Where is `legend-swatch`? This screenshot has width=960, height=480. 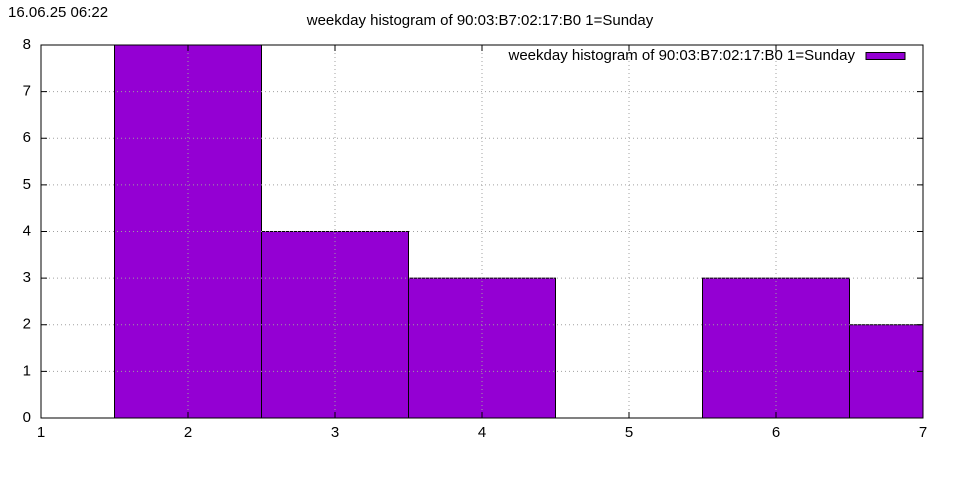
legend-swatch is located at coordinates (885, 56).